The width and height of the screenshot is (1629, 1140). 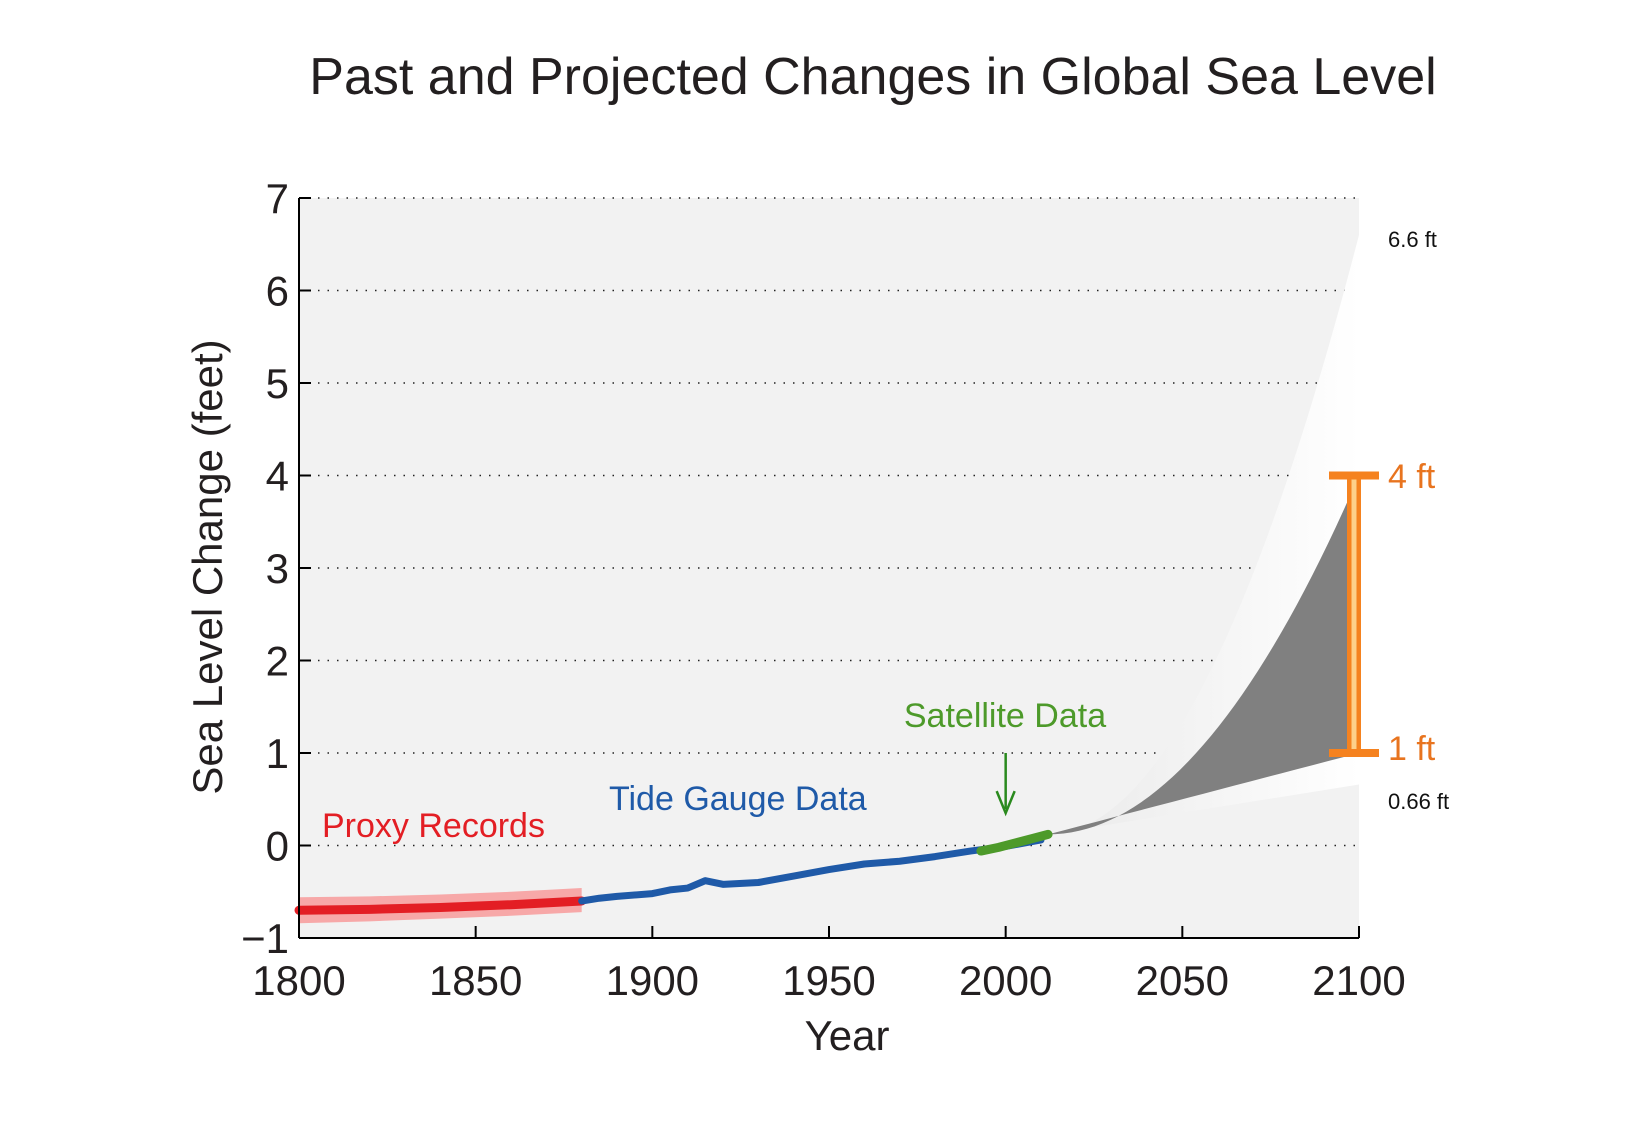 I want to click on likely-range-bar, so click(x=1354, y=614).